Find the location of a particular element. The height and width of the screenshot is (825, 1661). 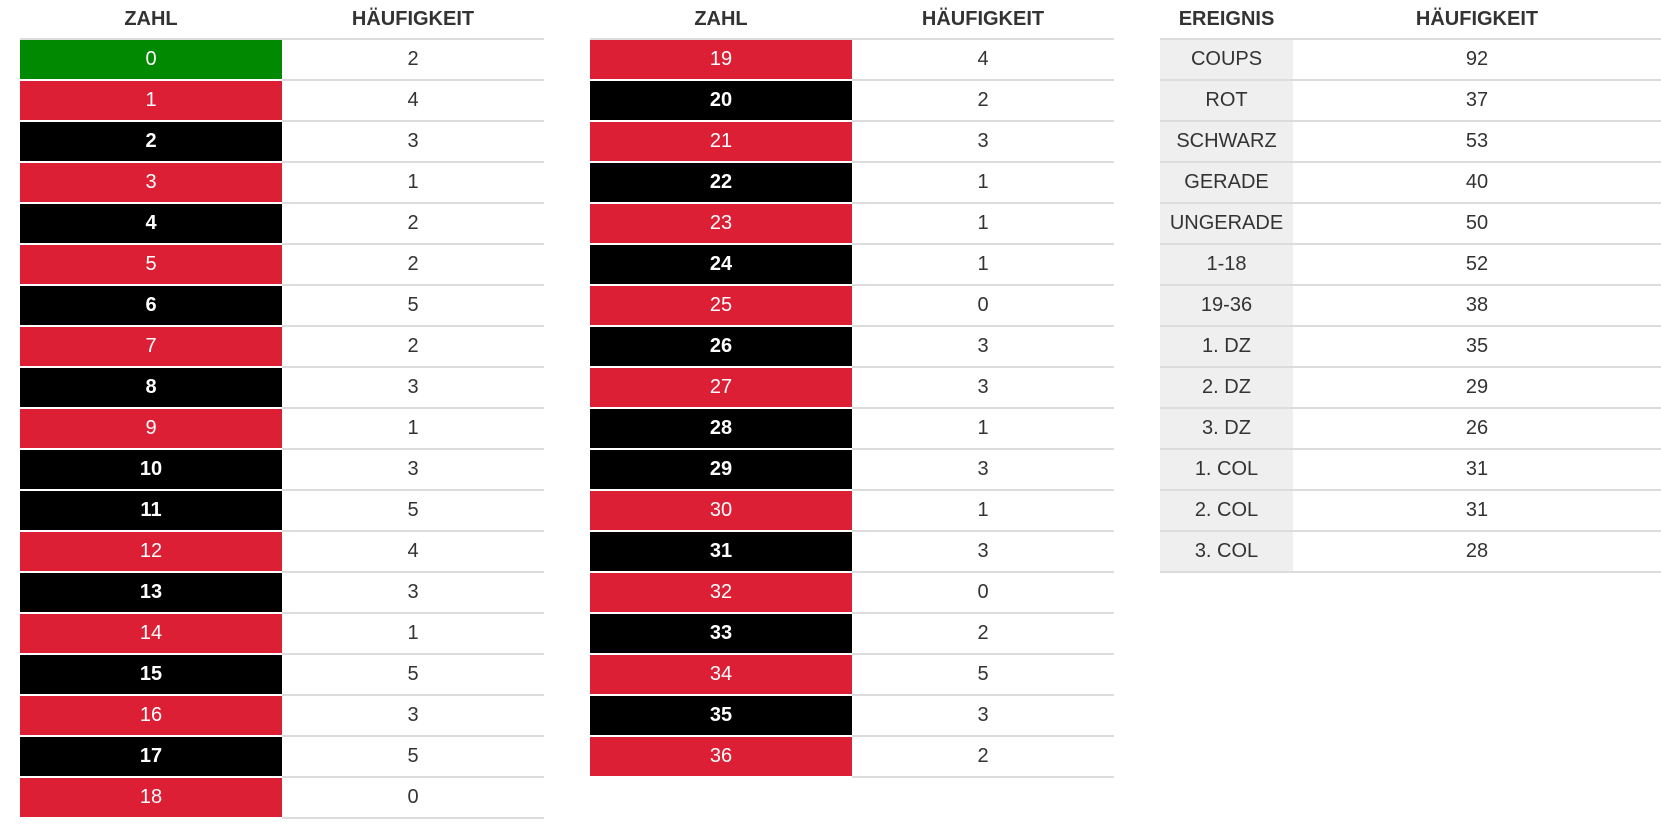

frequency-cell: 40 is located at coordinates (1477, 183).